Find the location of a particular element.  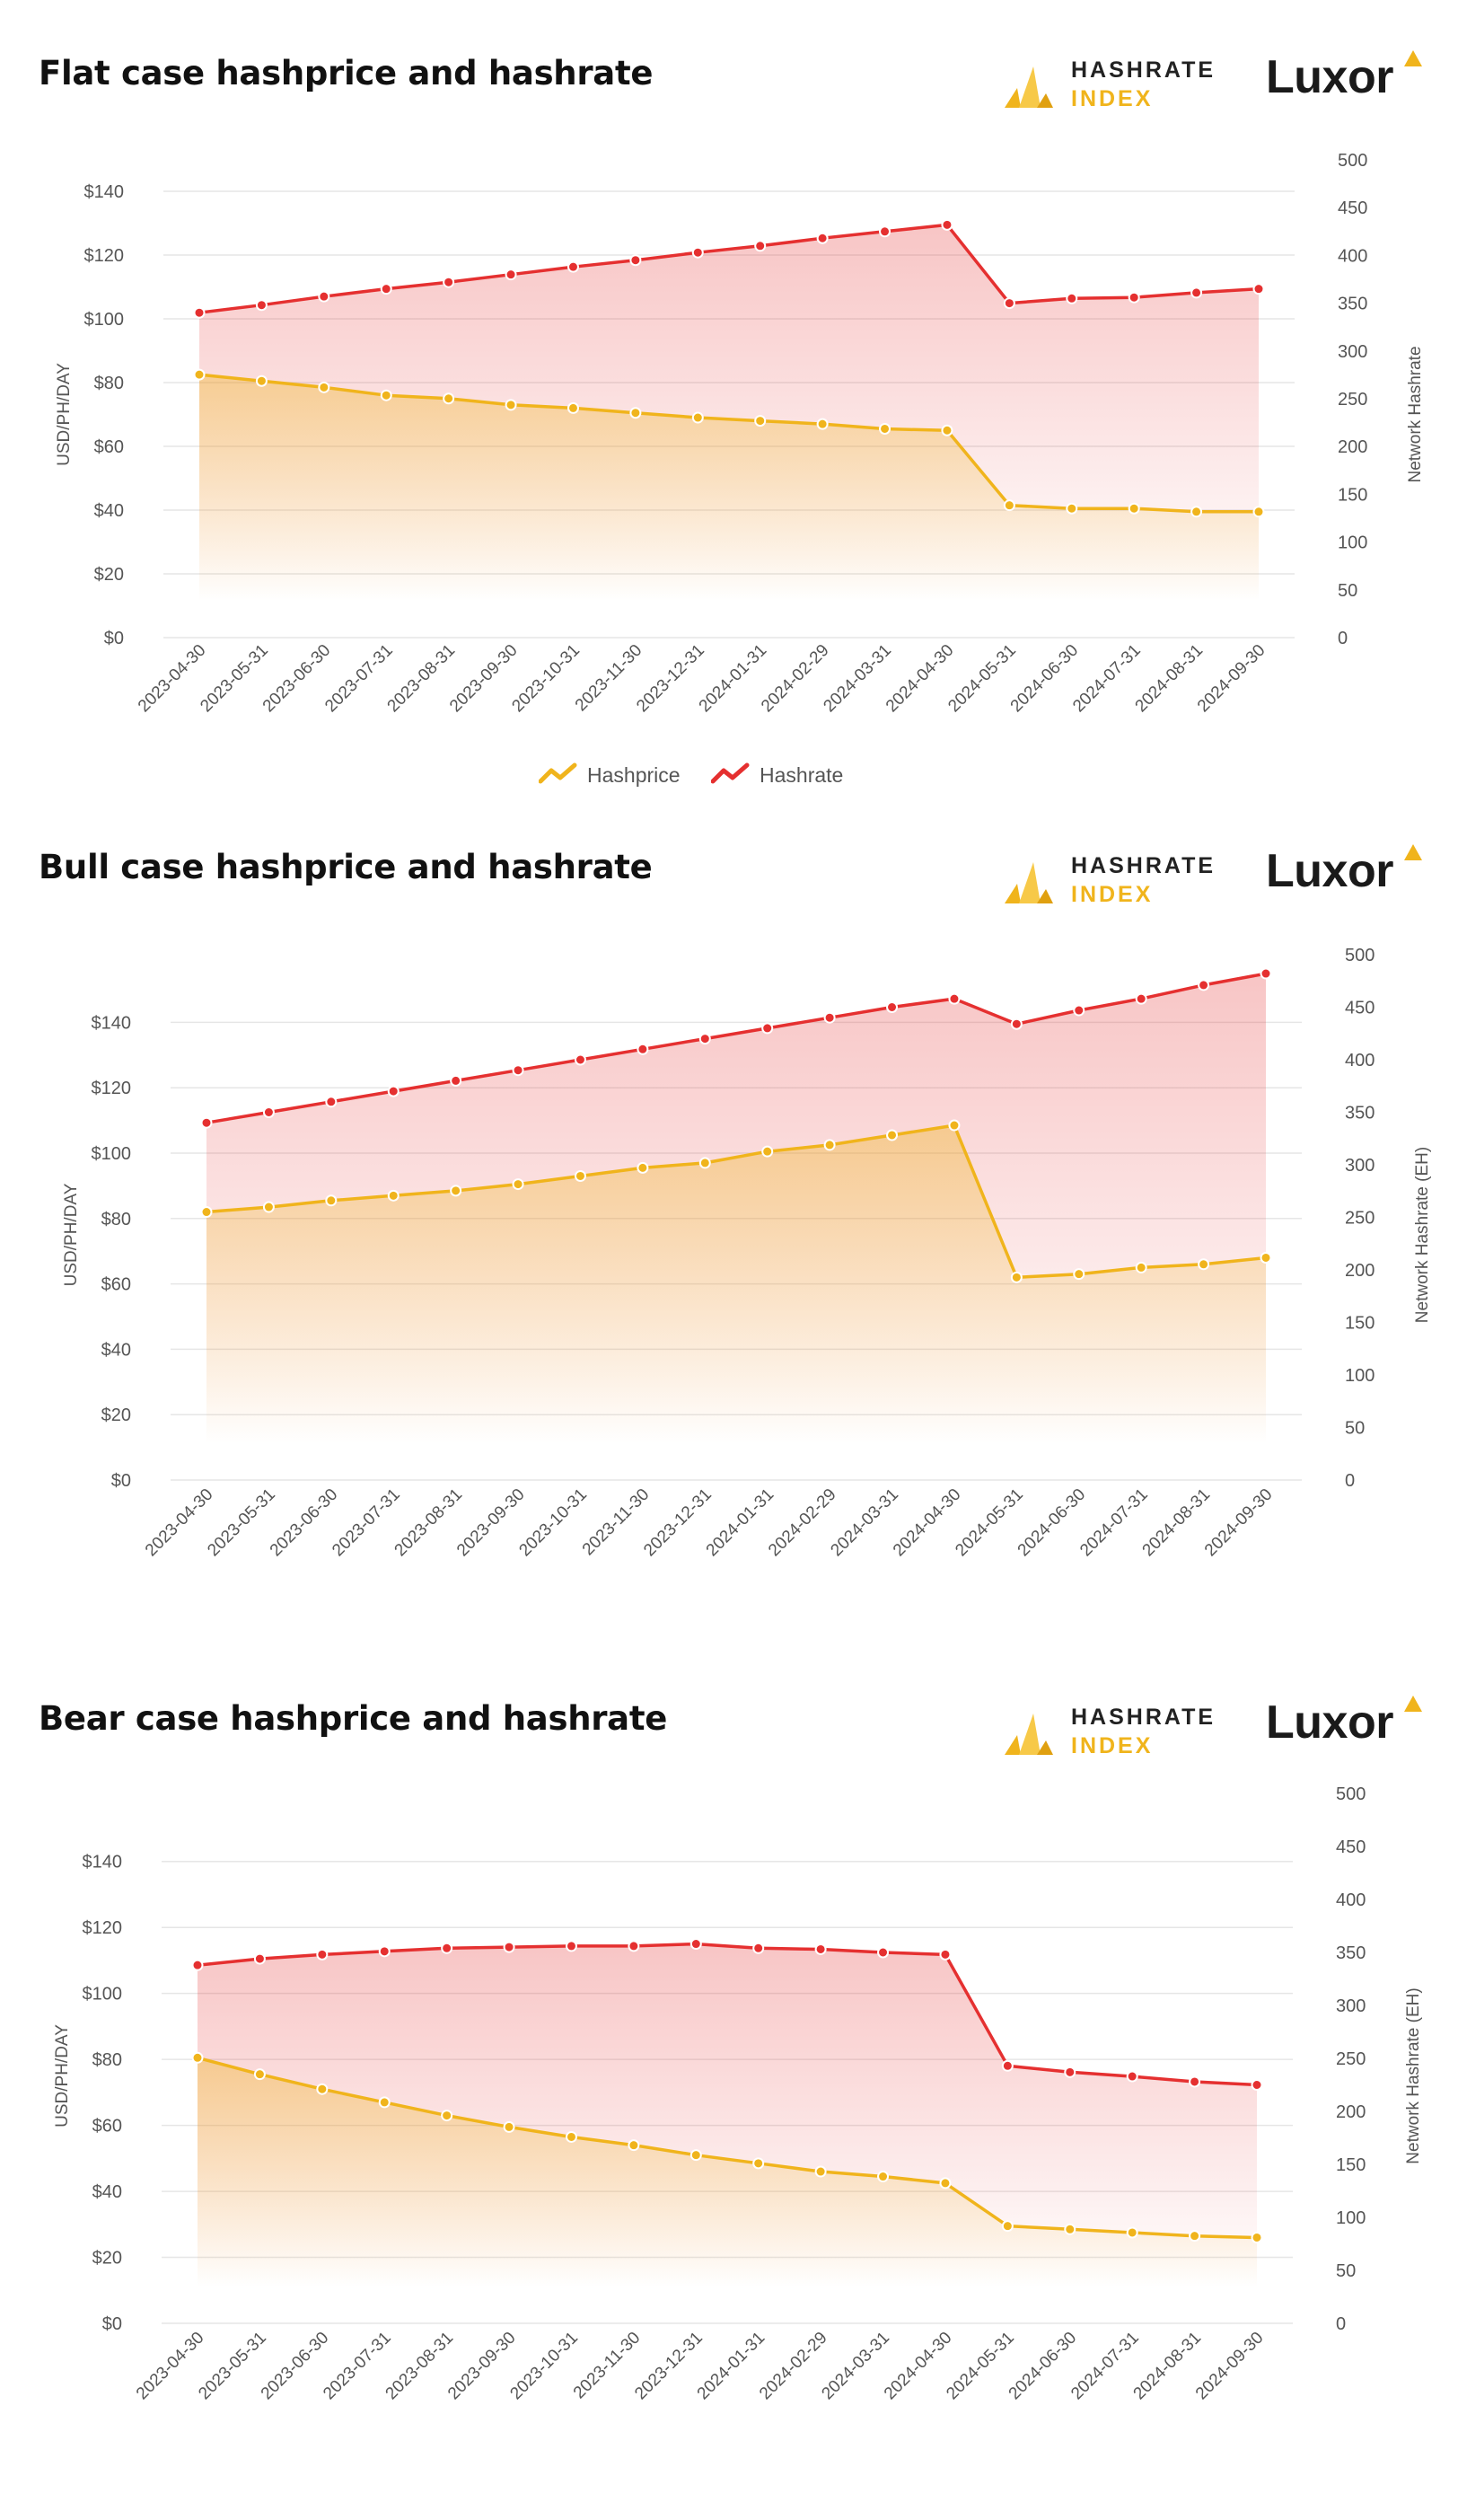

legend-item-hashprice: Hashprice is located at coordinates (624, 774).